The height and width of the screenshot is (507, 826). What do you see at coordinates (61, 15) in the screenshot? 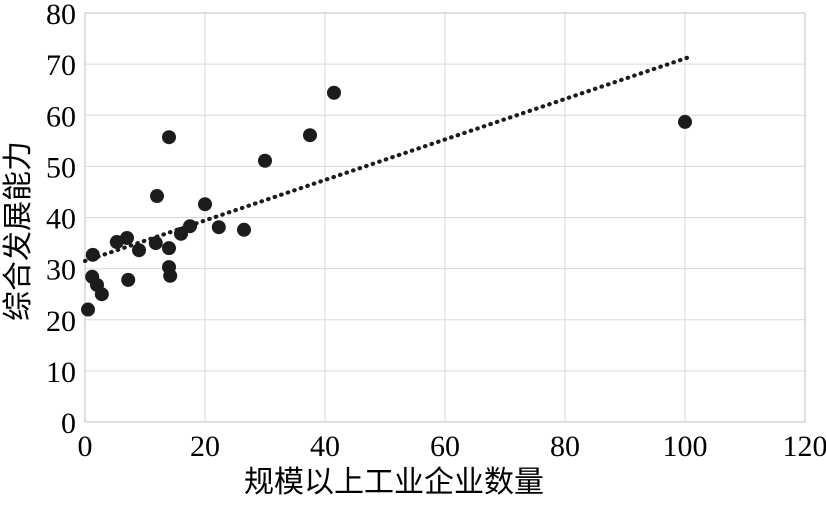
I see `y-tick-label: 80` at bounding box center [61, 15].